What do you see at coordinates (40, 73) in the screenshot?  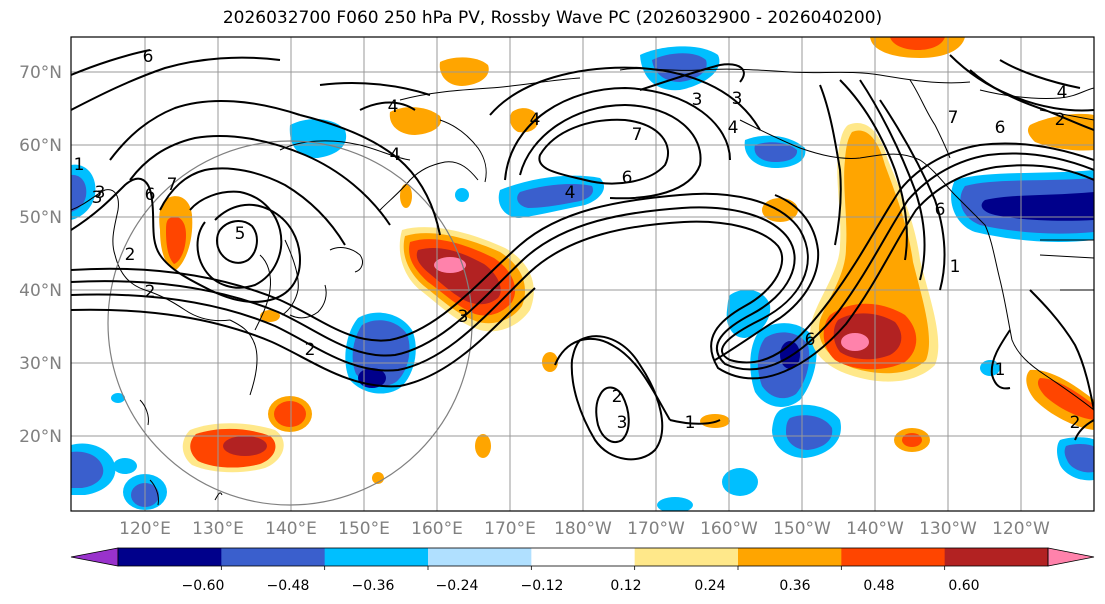 I see `lat-label: 70°N` at bounding box center [40, 73].